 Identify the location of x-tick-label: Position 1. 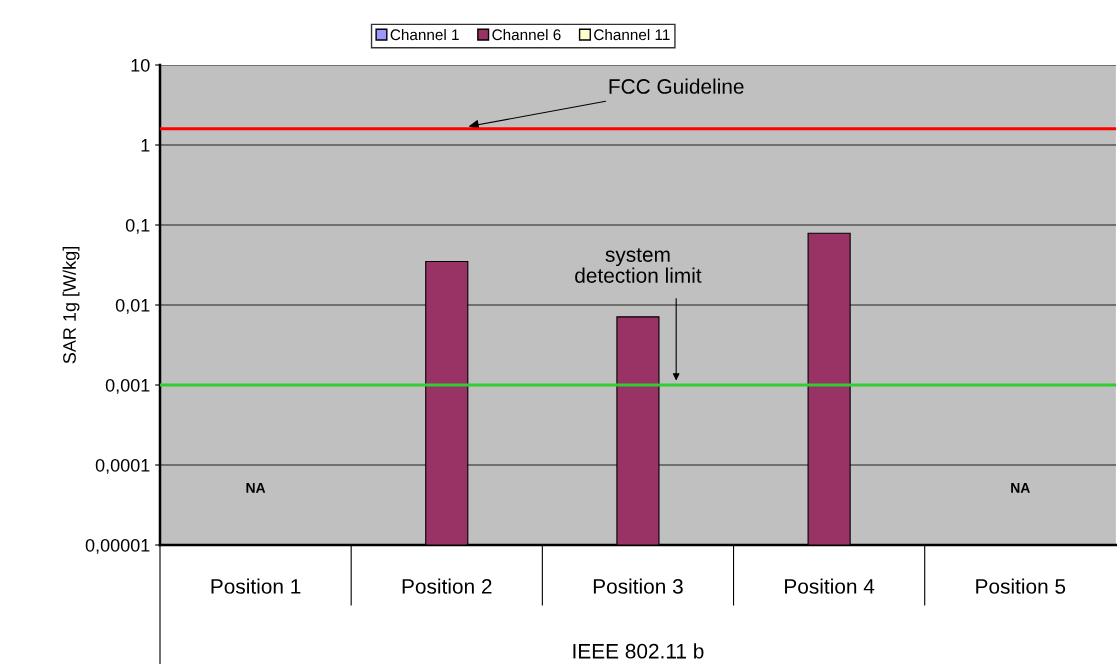
(256, 586).